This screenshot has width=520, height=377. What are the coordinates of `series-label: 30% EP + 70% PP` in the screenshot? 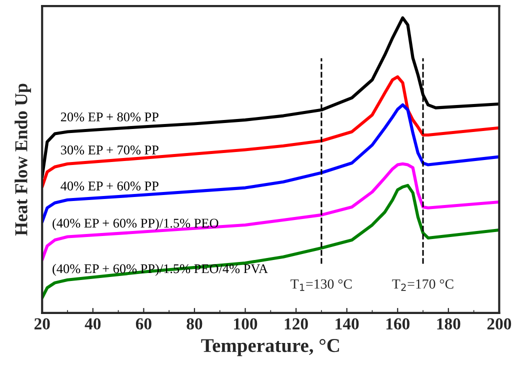 It's located at (109, 150).